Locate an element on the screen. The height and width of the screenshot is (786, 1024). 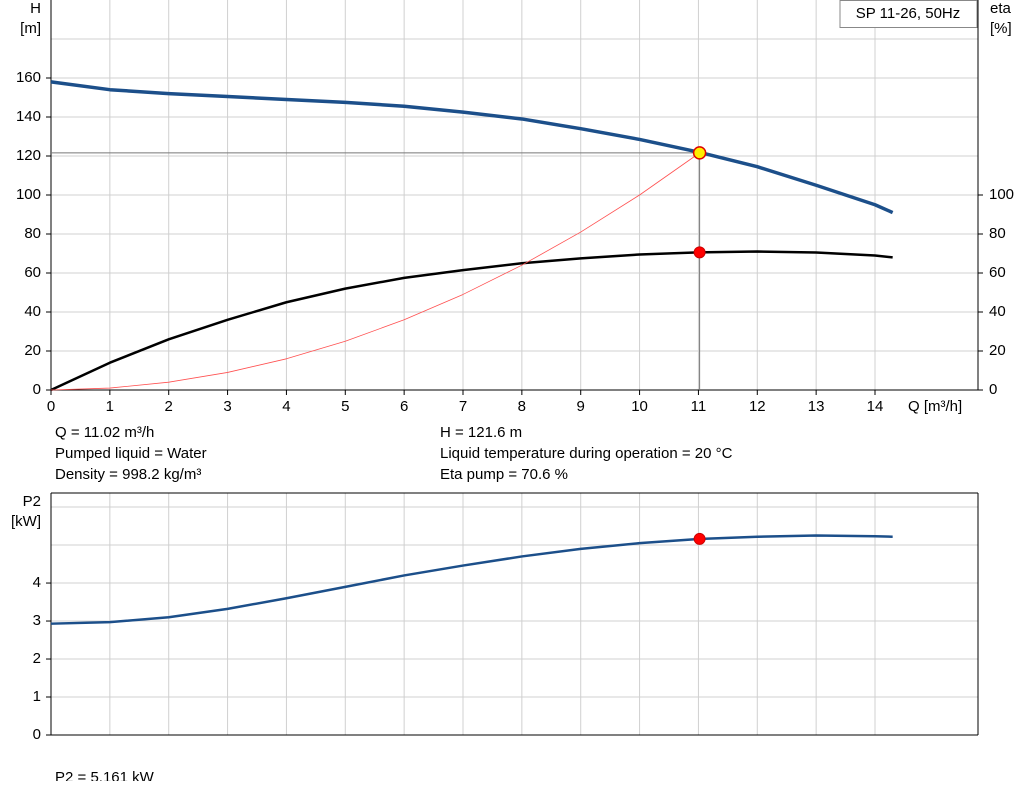
x-tick-label: 10 is located at coordinates (639, 406).